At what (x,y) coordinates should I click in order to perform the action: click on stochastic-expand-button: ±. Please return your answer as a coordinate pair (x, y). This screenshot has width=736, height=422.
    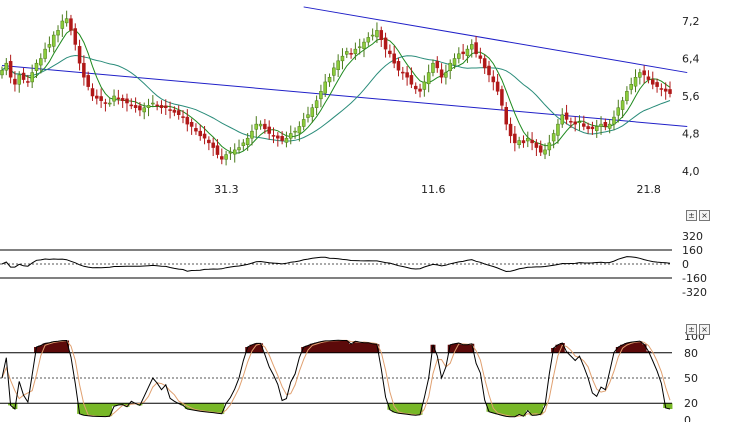
    Looking at the image, I should click on (691, 329).